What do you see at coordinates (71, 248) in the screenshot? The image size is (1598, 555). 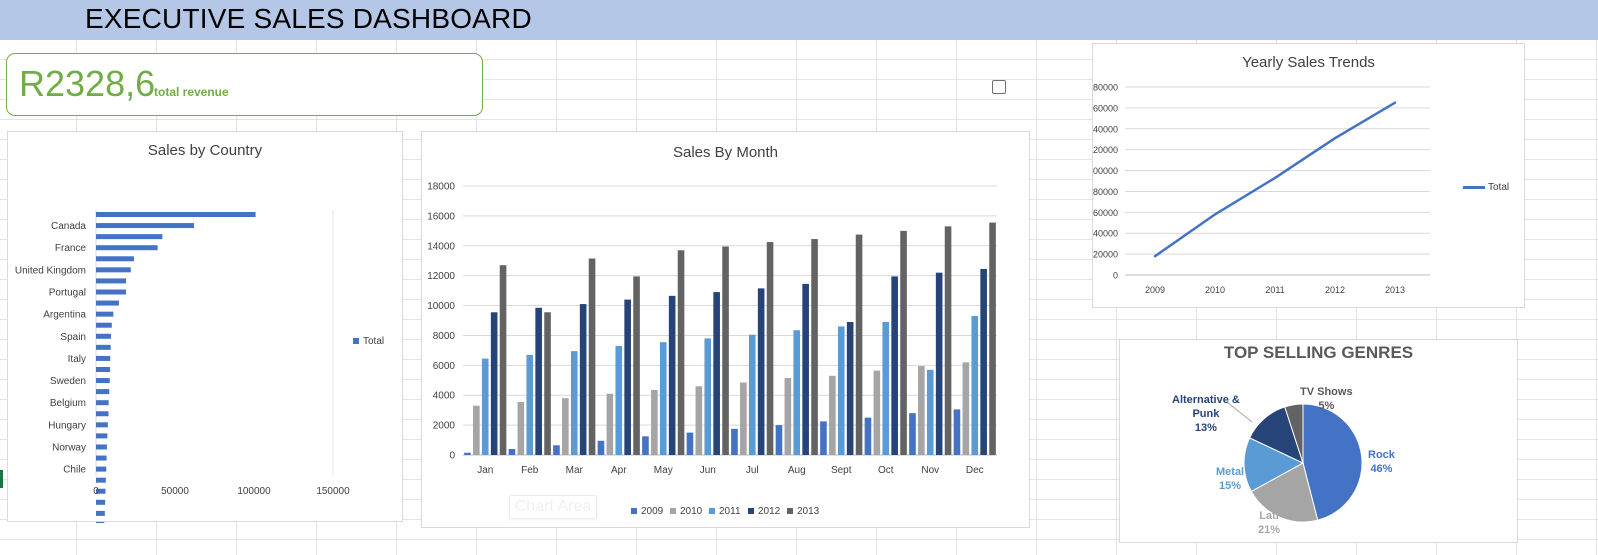 I see `category-label: France` at bounding box center [71, 248].